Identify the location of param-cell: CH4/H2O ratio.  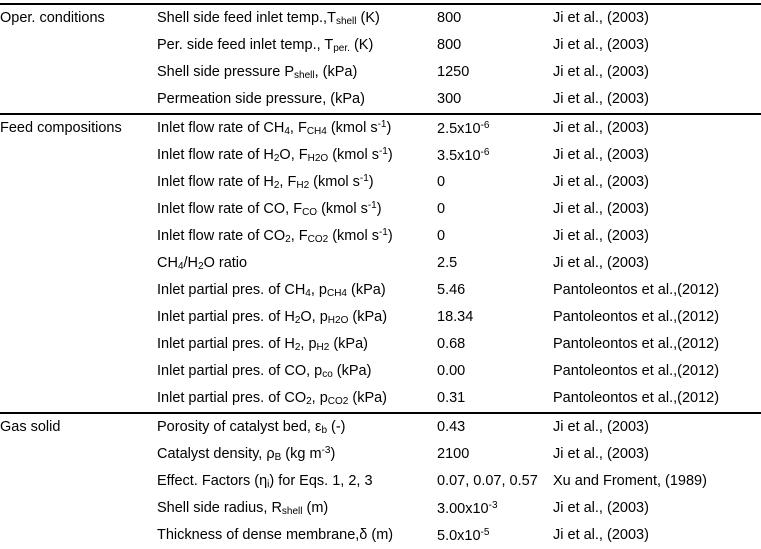
(202, 263).